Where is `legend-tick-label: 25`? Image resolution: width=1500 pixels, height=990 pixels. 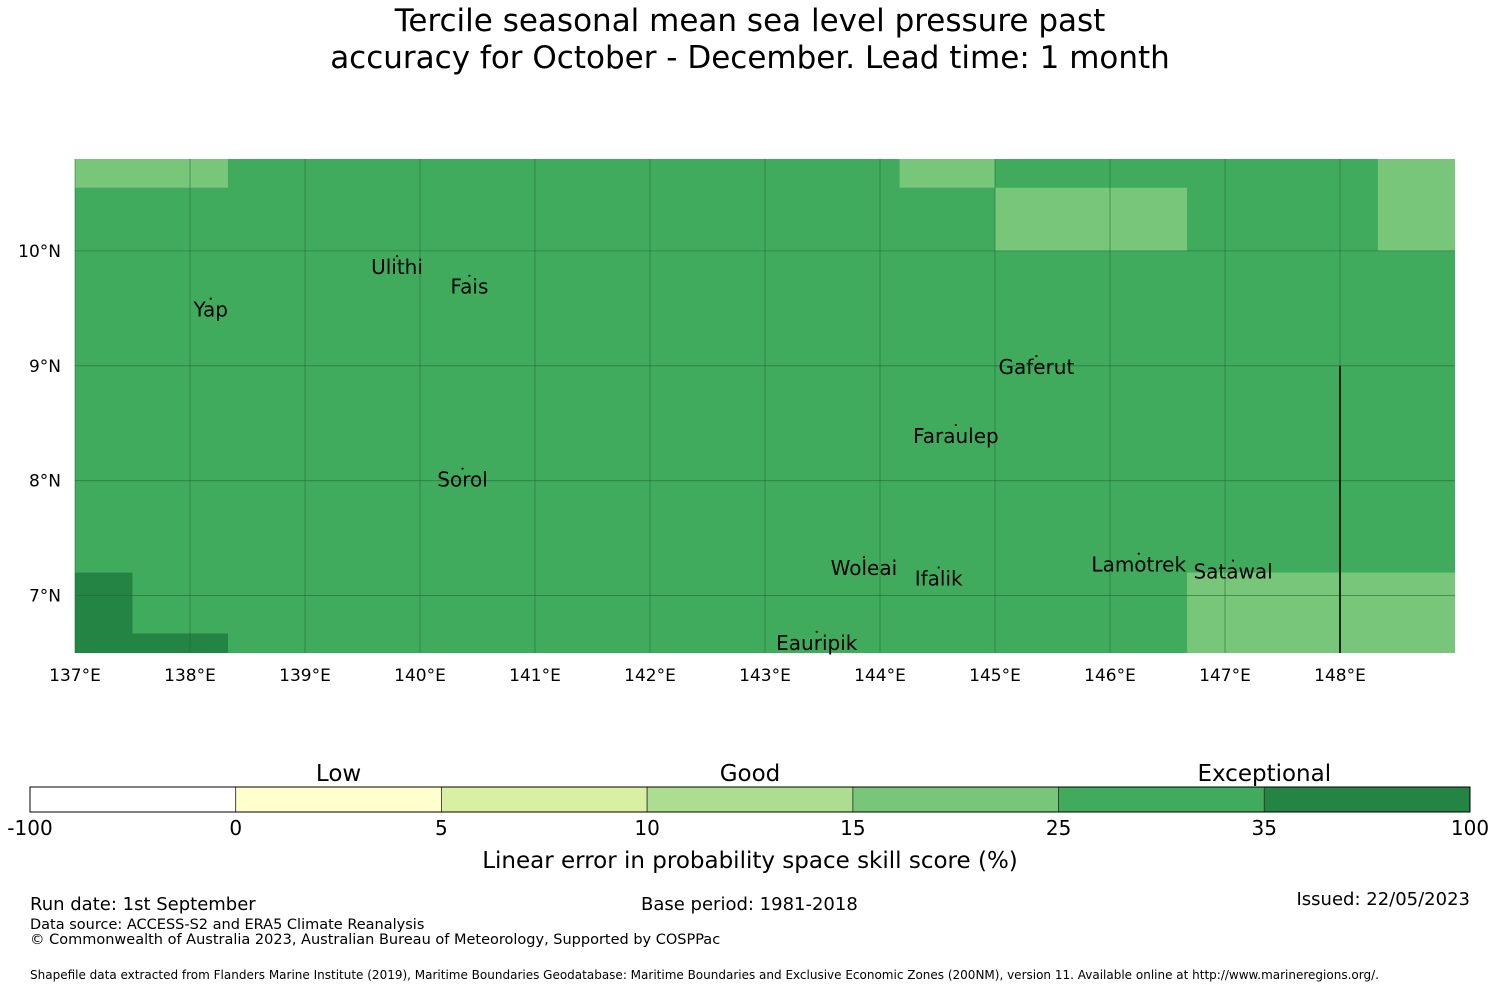 legend-tick-label: 25 is located at coordinates (1058, 828).